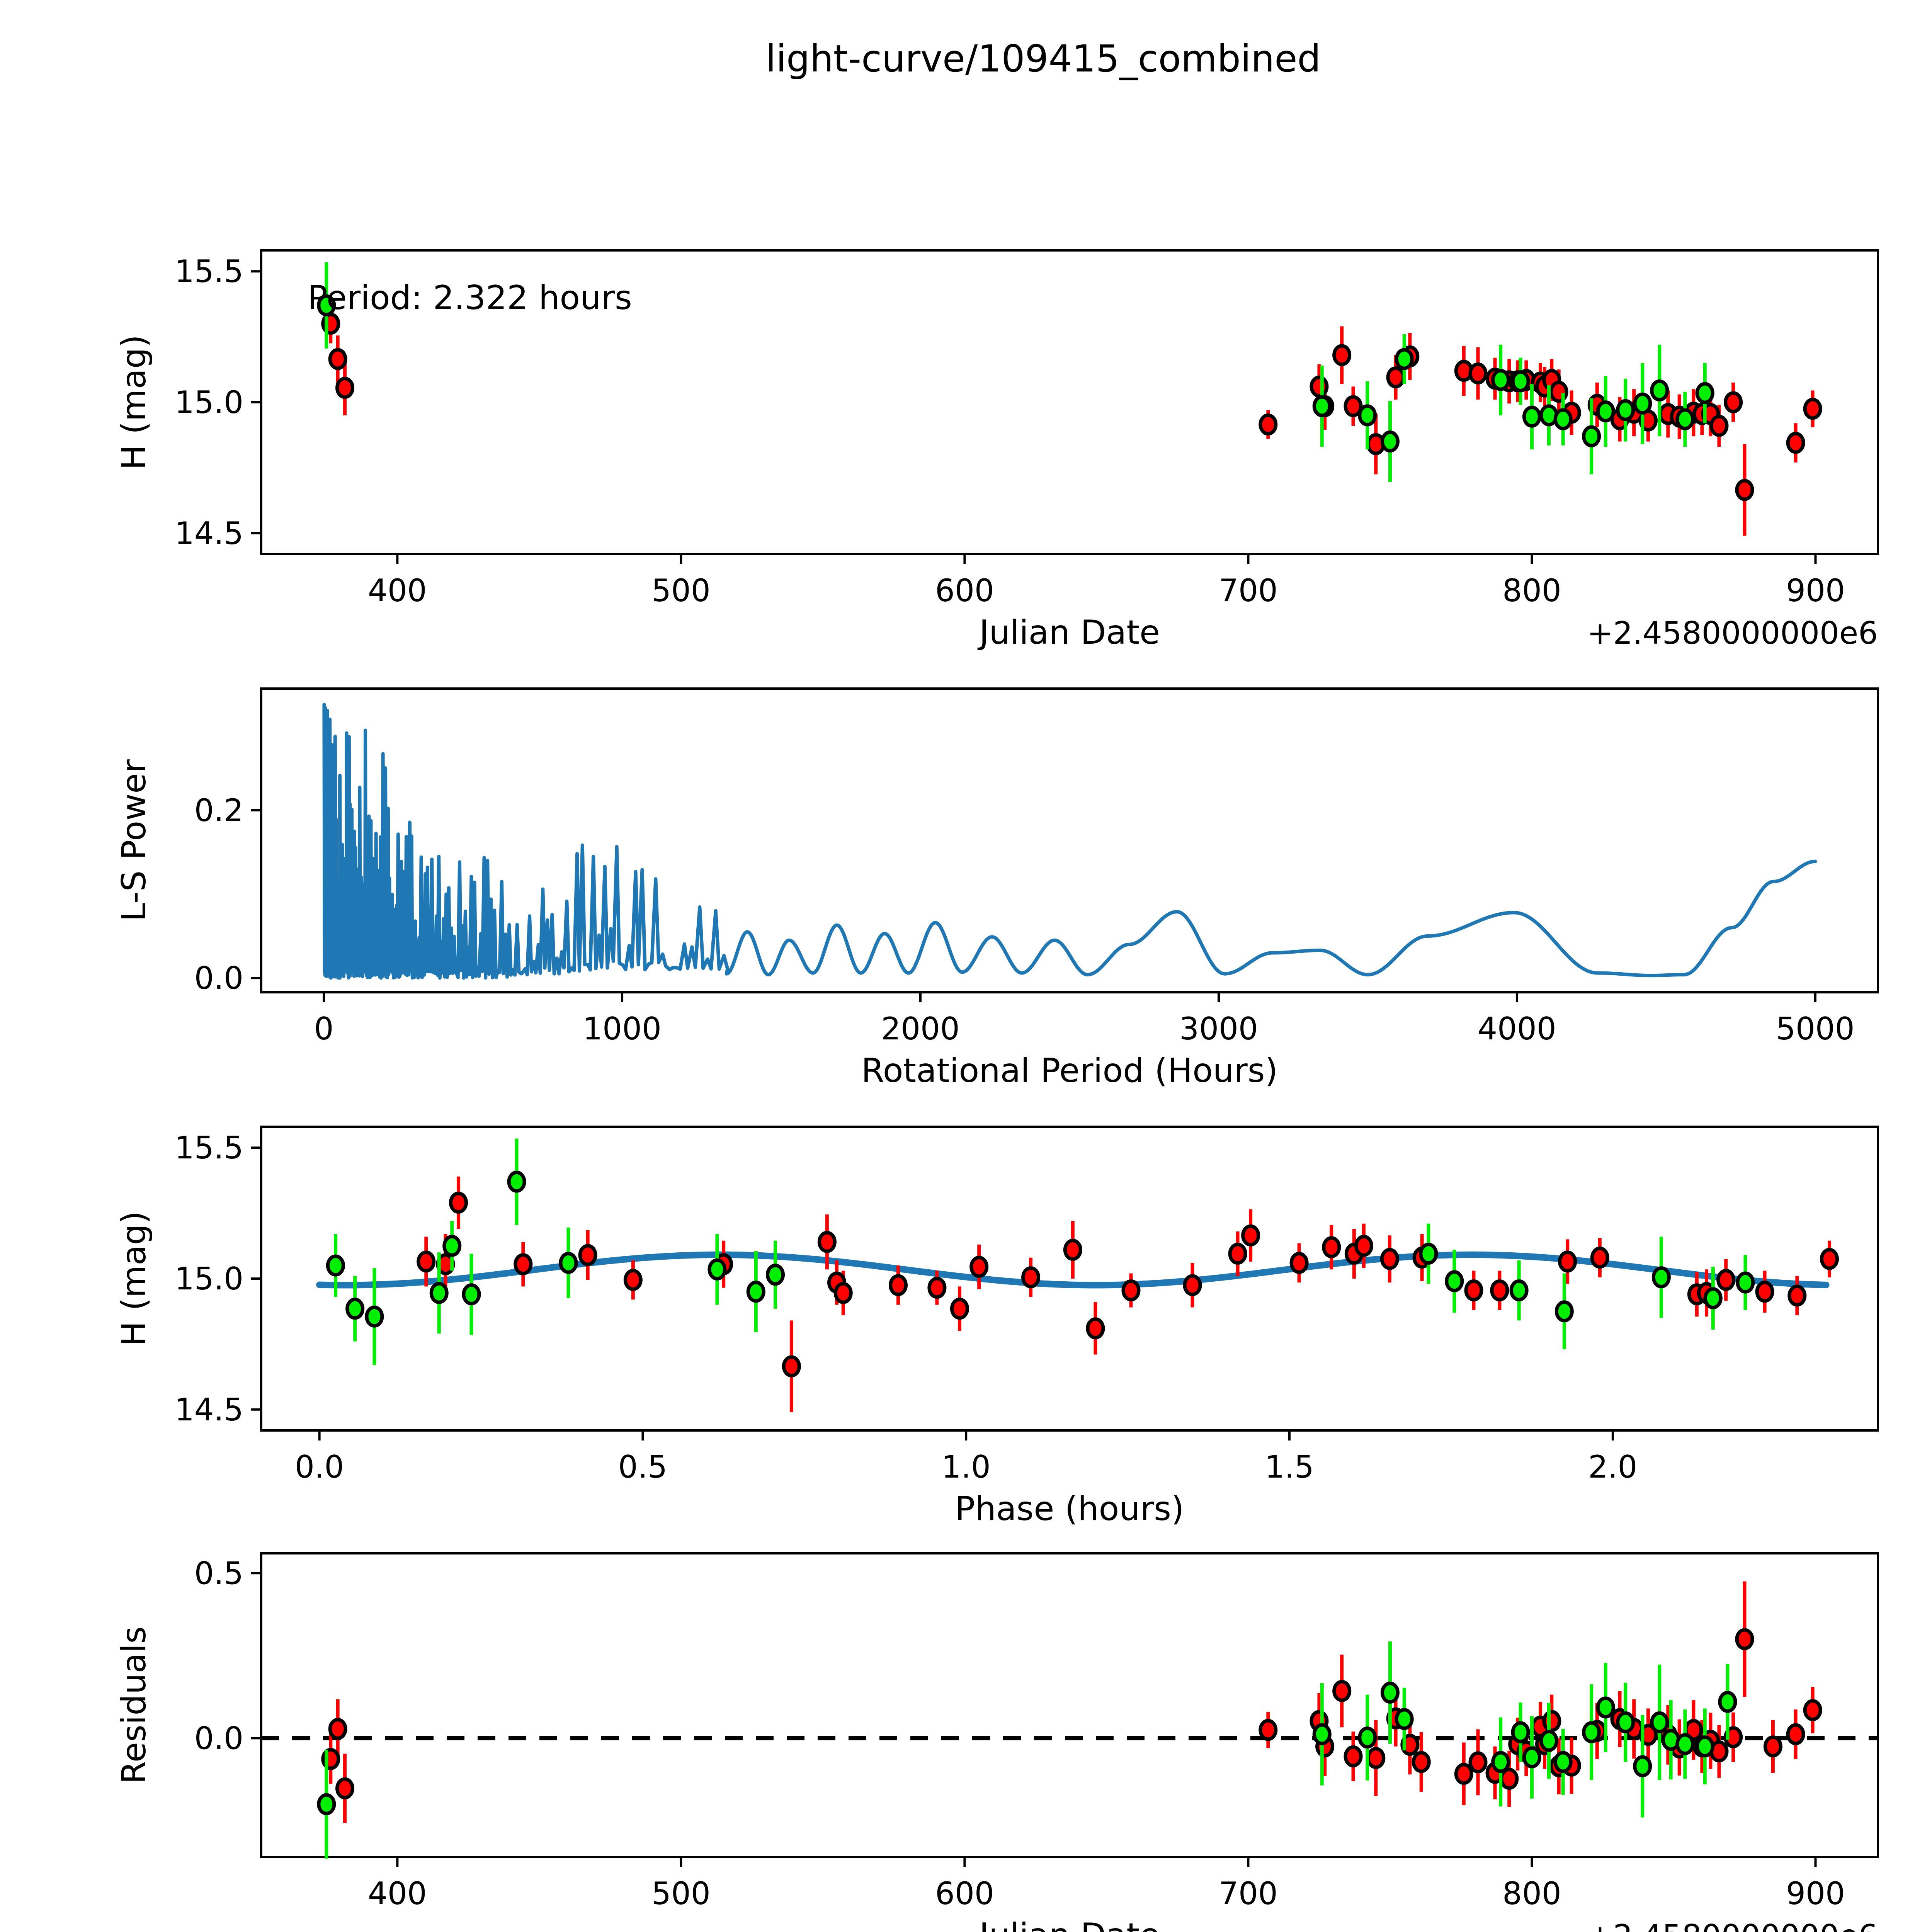 This screenshot has height=1932, width=1932. Describe the element at coordinates (1815, 1029) in the screenshot. I see `panel-periodogram-xtick-label: 5000` at that location.